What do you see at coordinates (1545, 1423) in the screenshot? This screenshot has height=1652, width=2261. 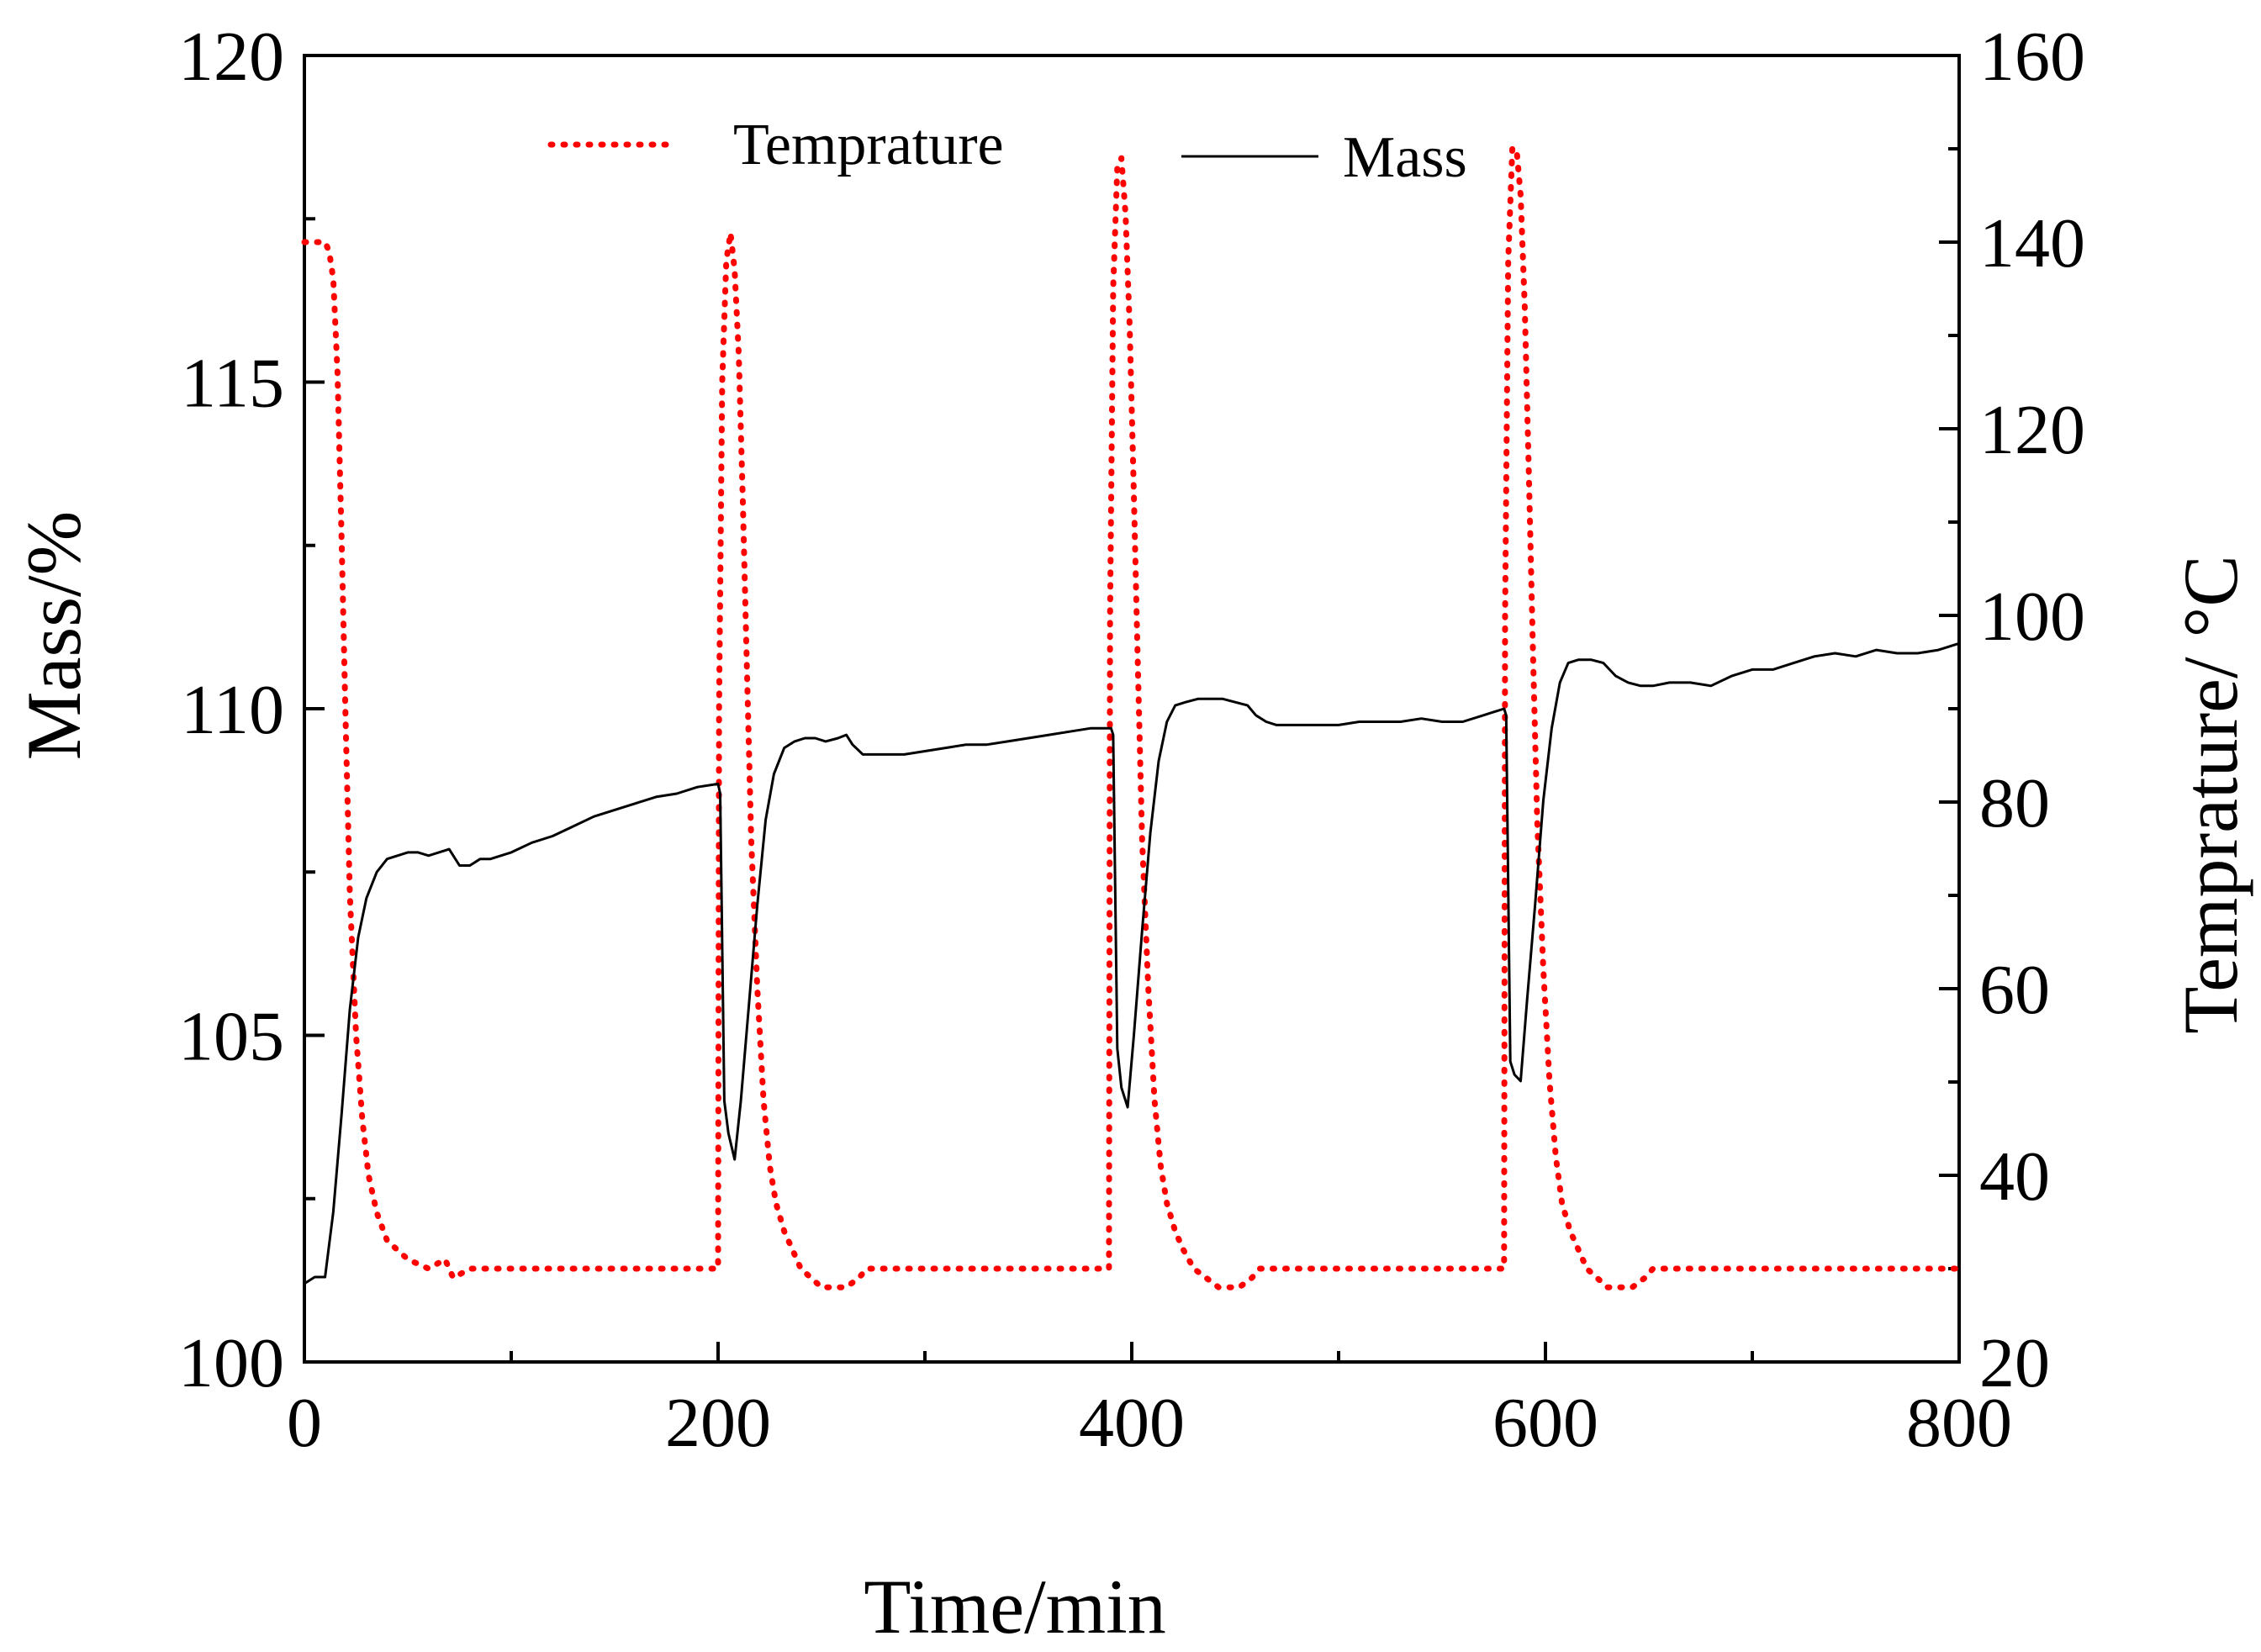 I see `x-tick-label: 600` at bounding box center [1545, 1423].